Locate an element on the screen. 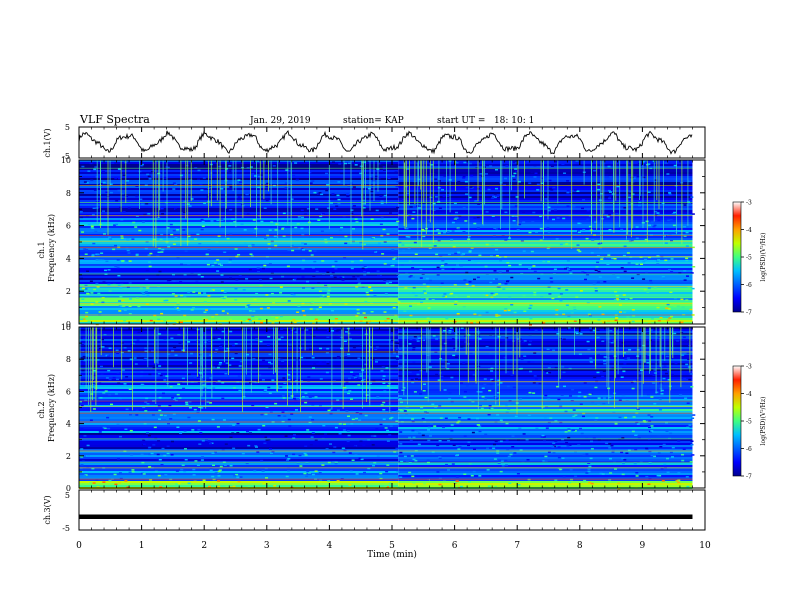 The width and height of the screenshot is (792, 612). x-tick-label: 1 is located at coordinates (142, 546).